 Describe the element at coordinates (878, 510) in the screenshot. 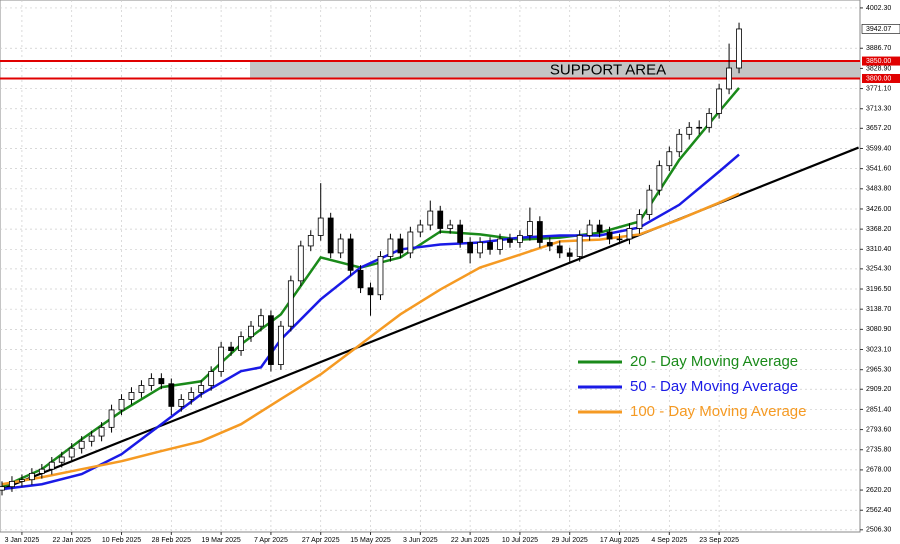

I see `y-tick-label: 2562.40` at that location.